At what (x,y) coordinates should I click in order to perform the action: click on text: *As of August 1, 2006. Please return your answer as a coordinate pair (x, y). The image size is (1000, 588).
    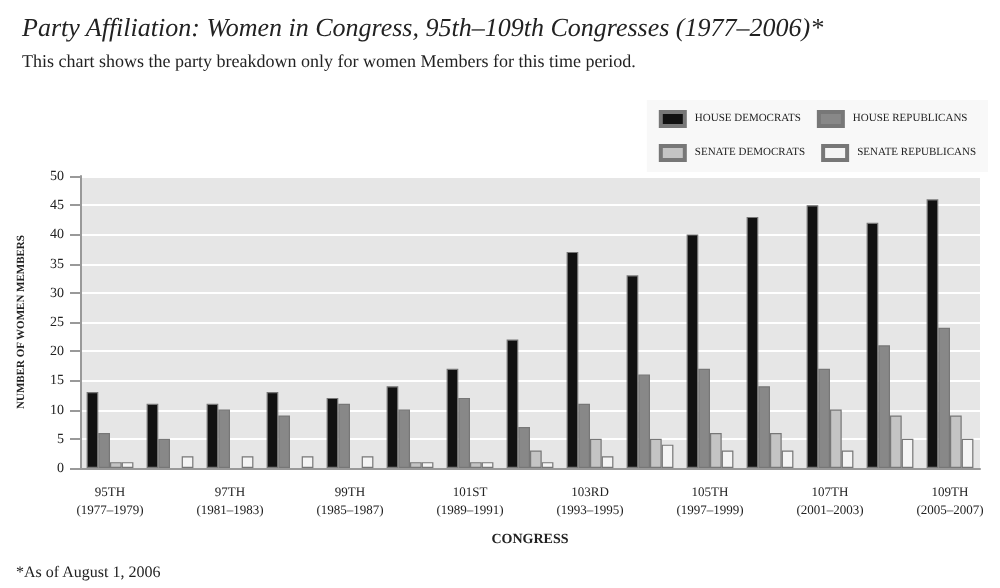
    Looking at the image, I should click on (88, 572).